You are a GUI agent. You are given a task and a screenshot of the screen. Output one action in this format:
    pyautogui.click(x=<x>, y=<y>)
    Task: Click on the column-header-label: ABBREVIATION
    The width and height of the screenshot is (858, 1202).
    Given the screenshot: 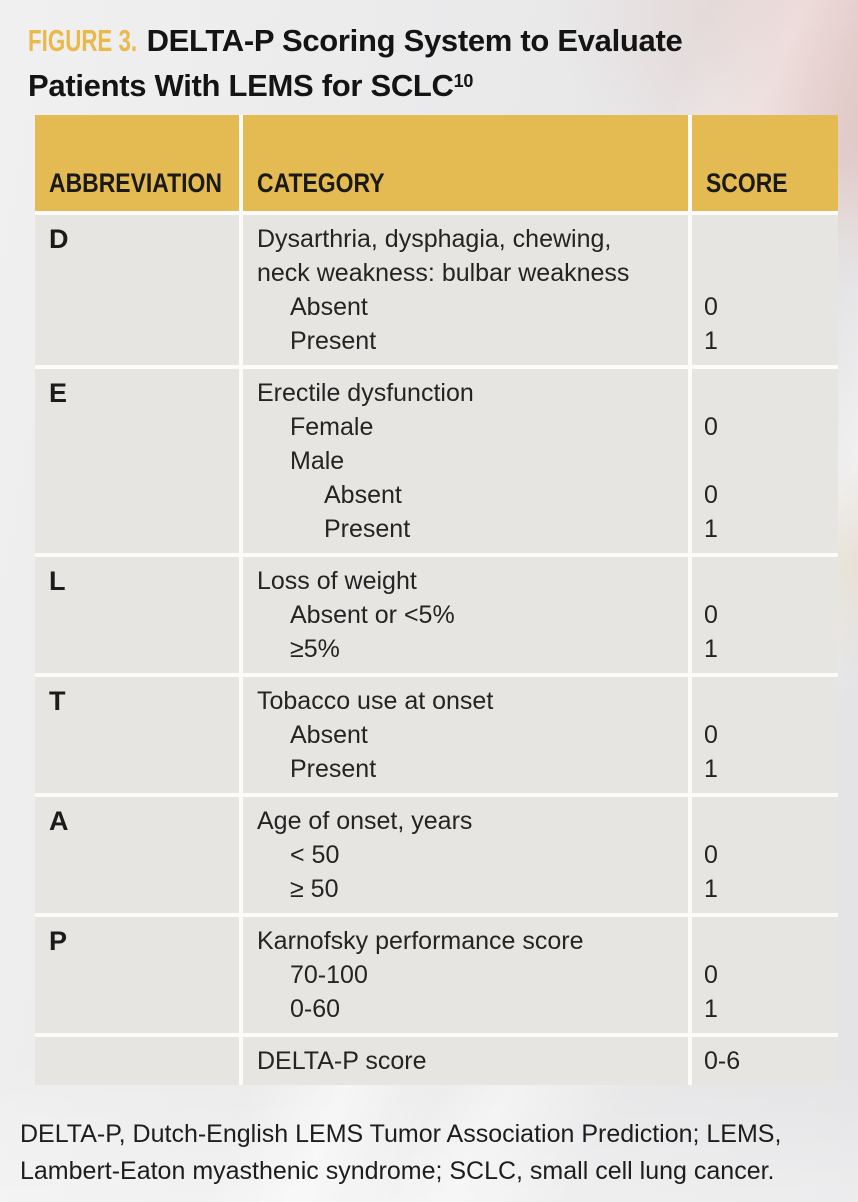 What is the action you would take?
    pyautogui.click(x=135, y=183)
    